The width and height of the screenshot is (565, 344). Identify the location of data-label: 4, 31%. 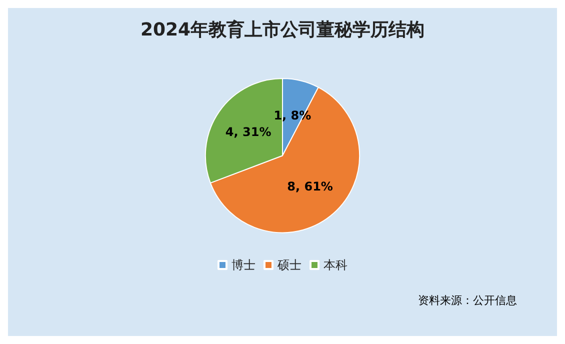
(248, 132).